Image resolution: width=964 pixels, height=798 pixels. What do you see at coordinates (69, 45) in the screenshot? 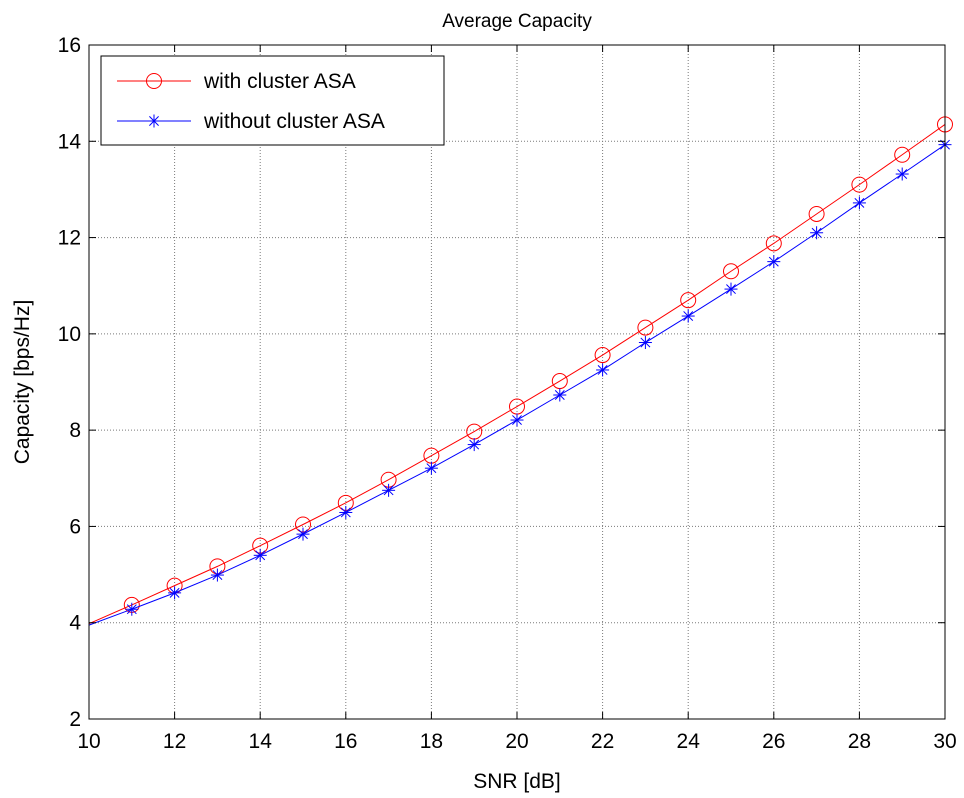
I see `y-tick-label: 16` at bounding box center [69, 45].